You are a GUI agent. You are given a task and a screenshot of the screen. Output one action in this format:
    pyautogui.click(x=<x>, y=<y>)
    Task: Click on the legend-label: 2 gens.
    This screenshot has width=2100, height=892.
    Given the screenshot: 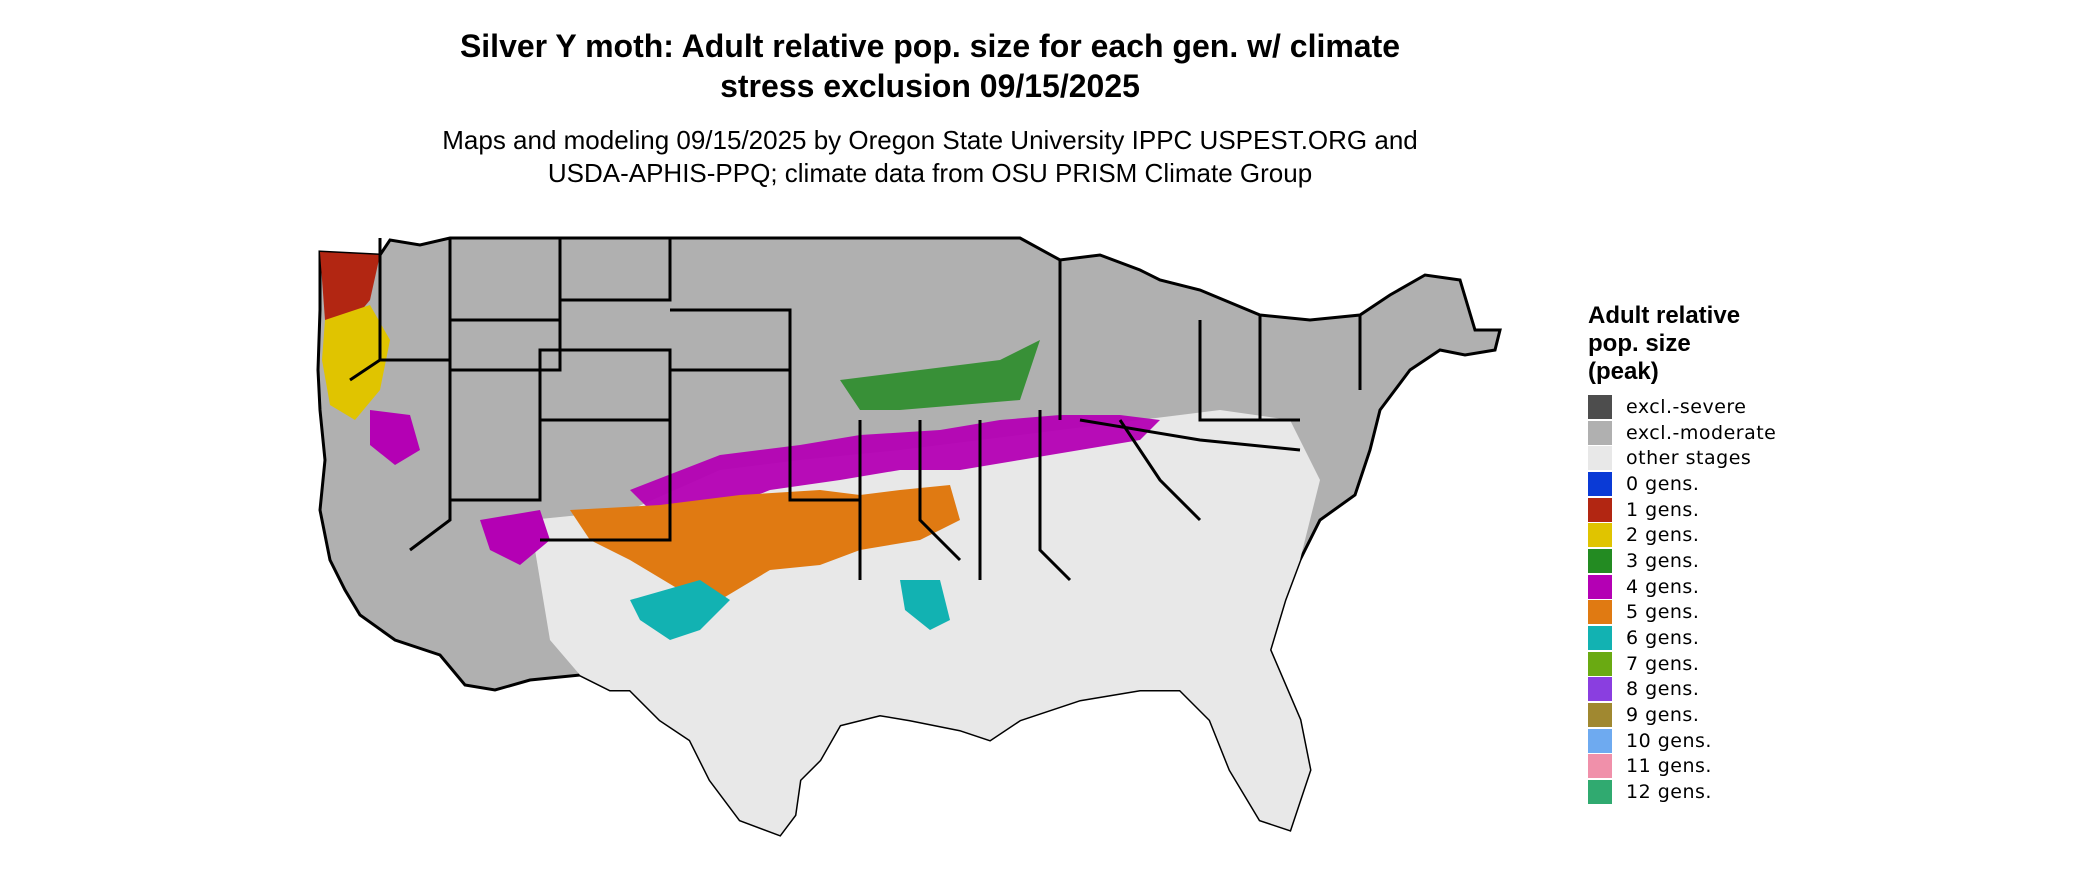 What is the action you would take?
    pyautogui.click(x=1663, y=535)
    